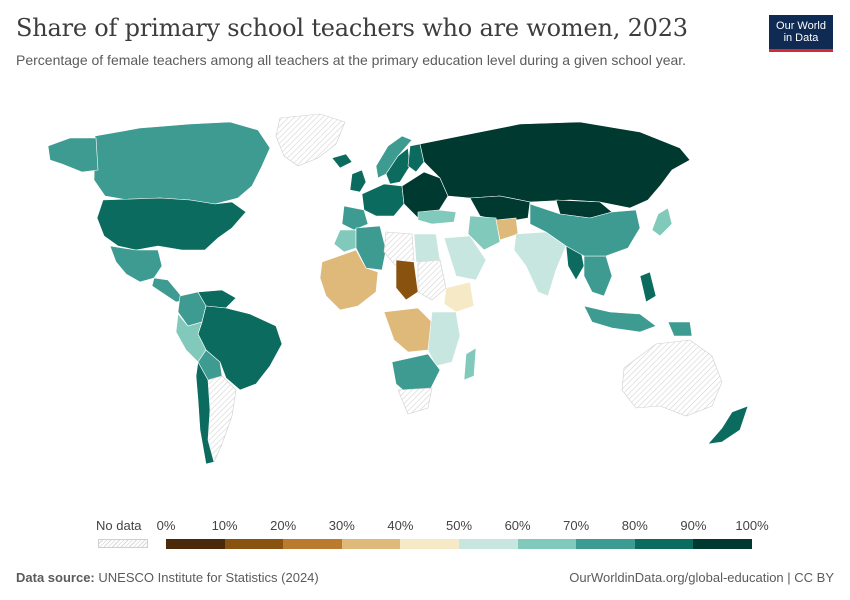 This screenshot has height=600, width=850. What do you see at coordinates (427, 248) in the screenshot?
I see `region-egypt` at bounding box center [427, 248].